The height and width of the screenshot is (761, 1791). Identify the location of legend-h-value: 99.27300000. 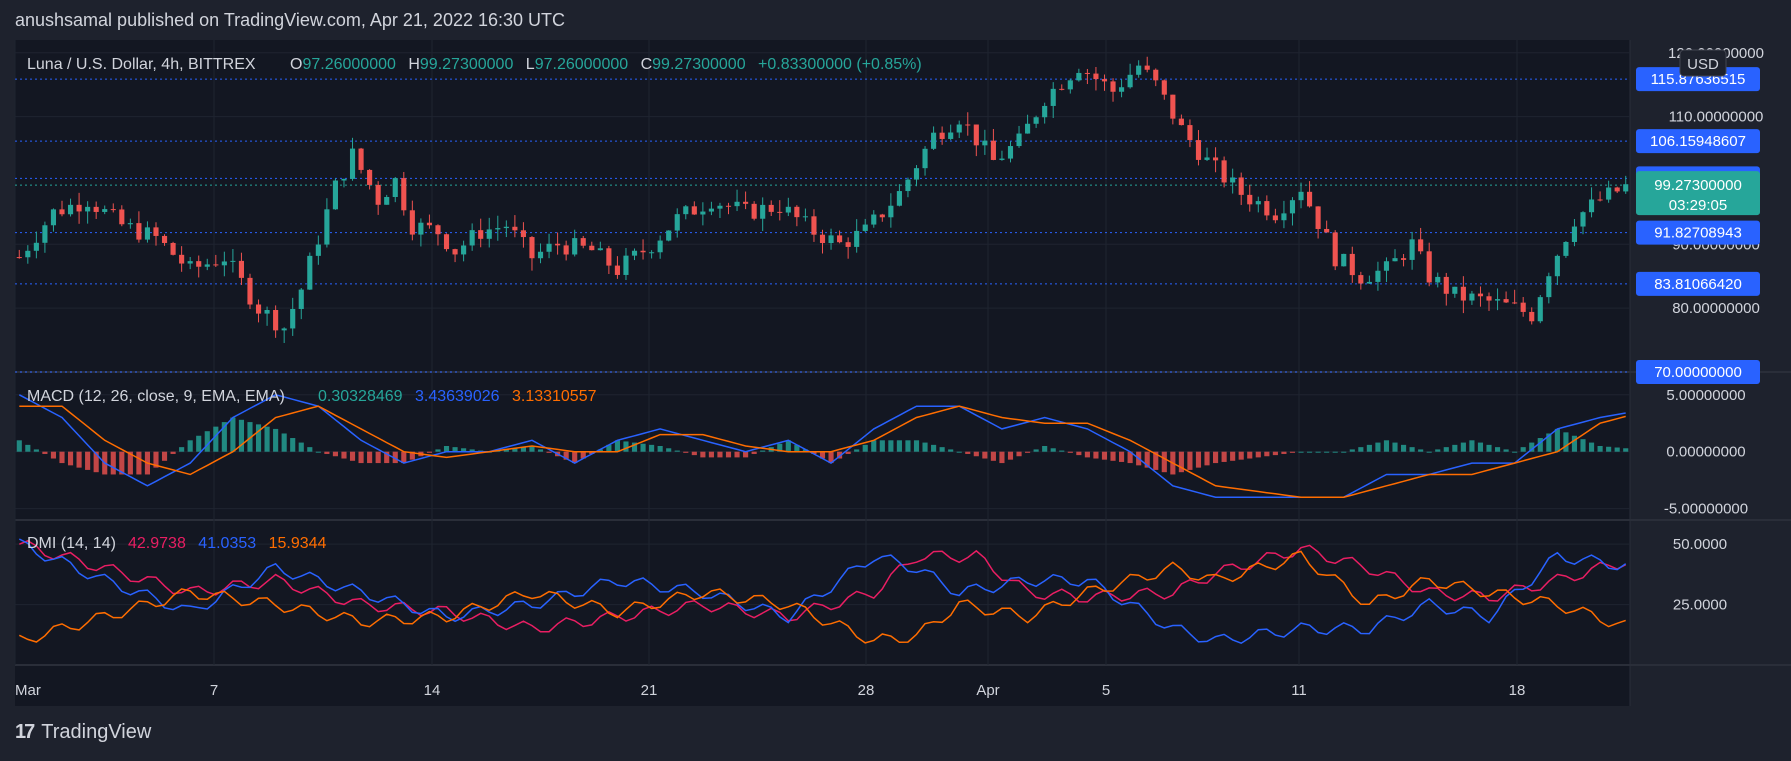
(467, 64).